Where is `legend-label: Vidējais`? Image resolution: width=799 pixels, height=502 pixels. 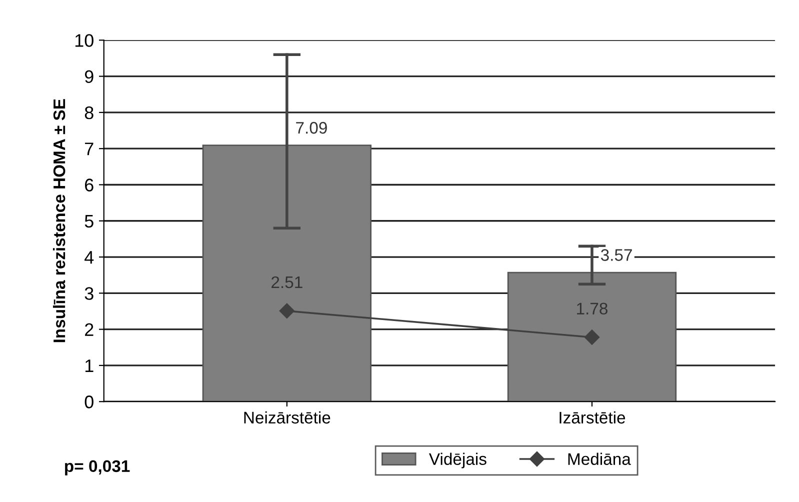
legend-label: Vidējais is located at coordinates (457, 460).